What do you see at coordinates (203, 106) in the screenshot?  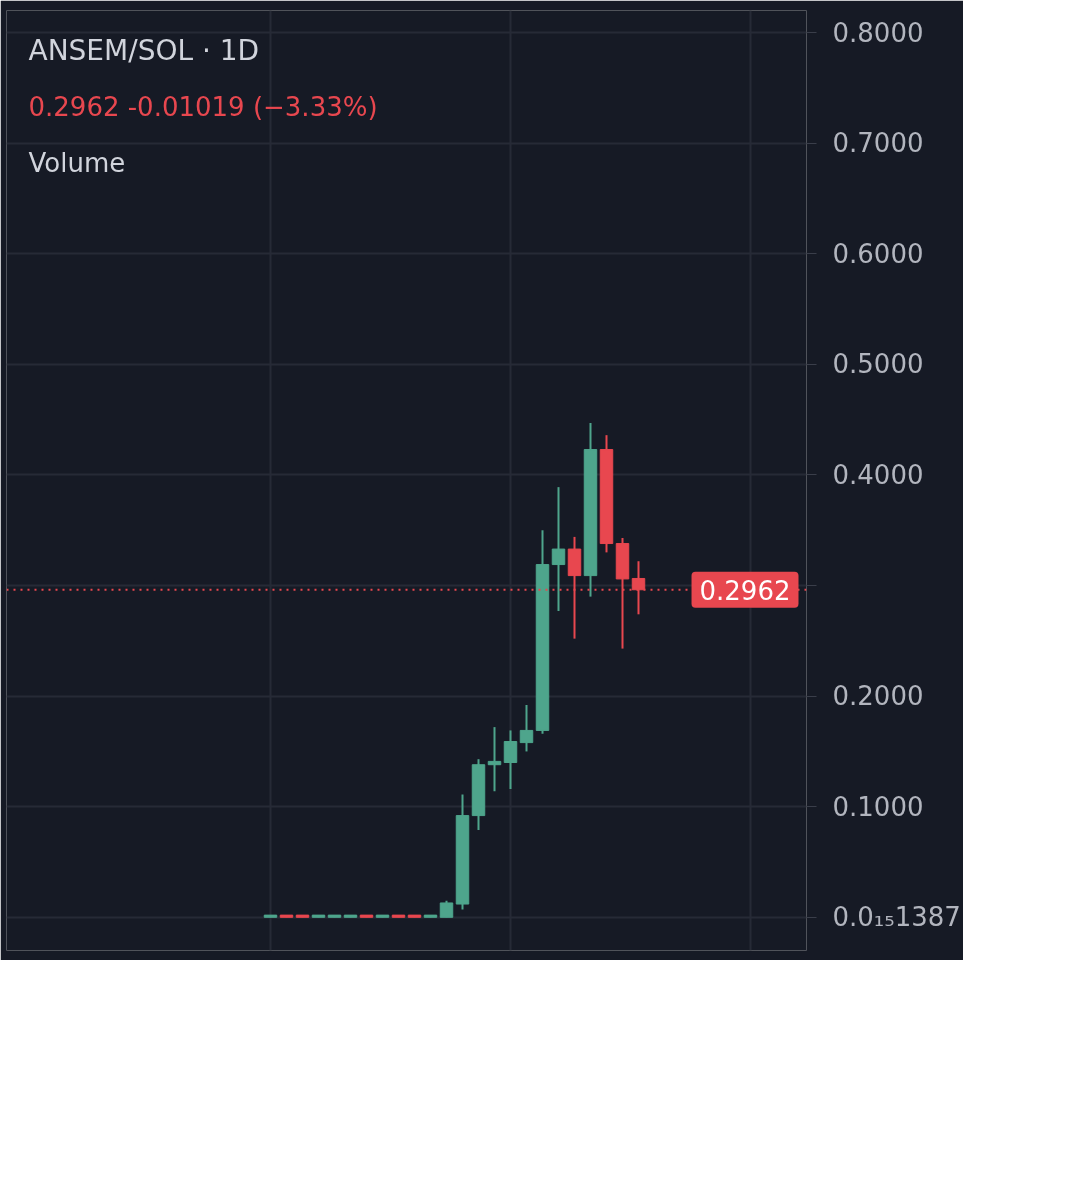 I see `text: 0.2962 -0.01019 (−3.33%)` at bounding box center [203, 106].